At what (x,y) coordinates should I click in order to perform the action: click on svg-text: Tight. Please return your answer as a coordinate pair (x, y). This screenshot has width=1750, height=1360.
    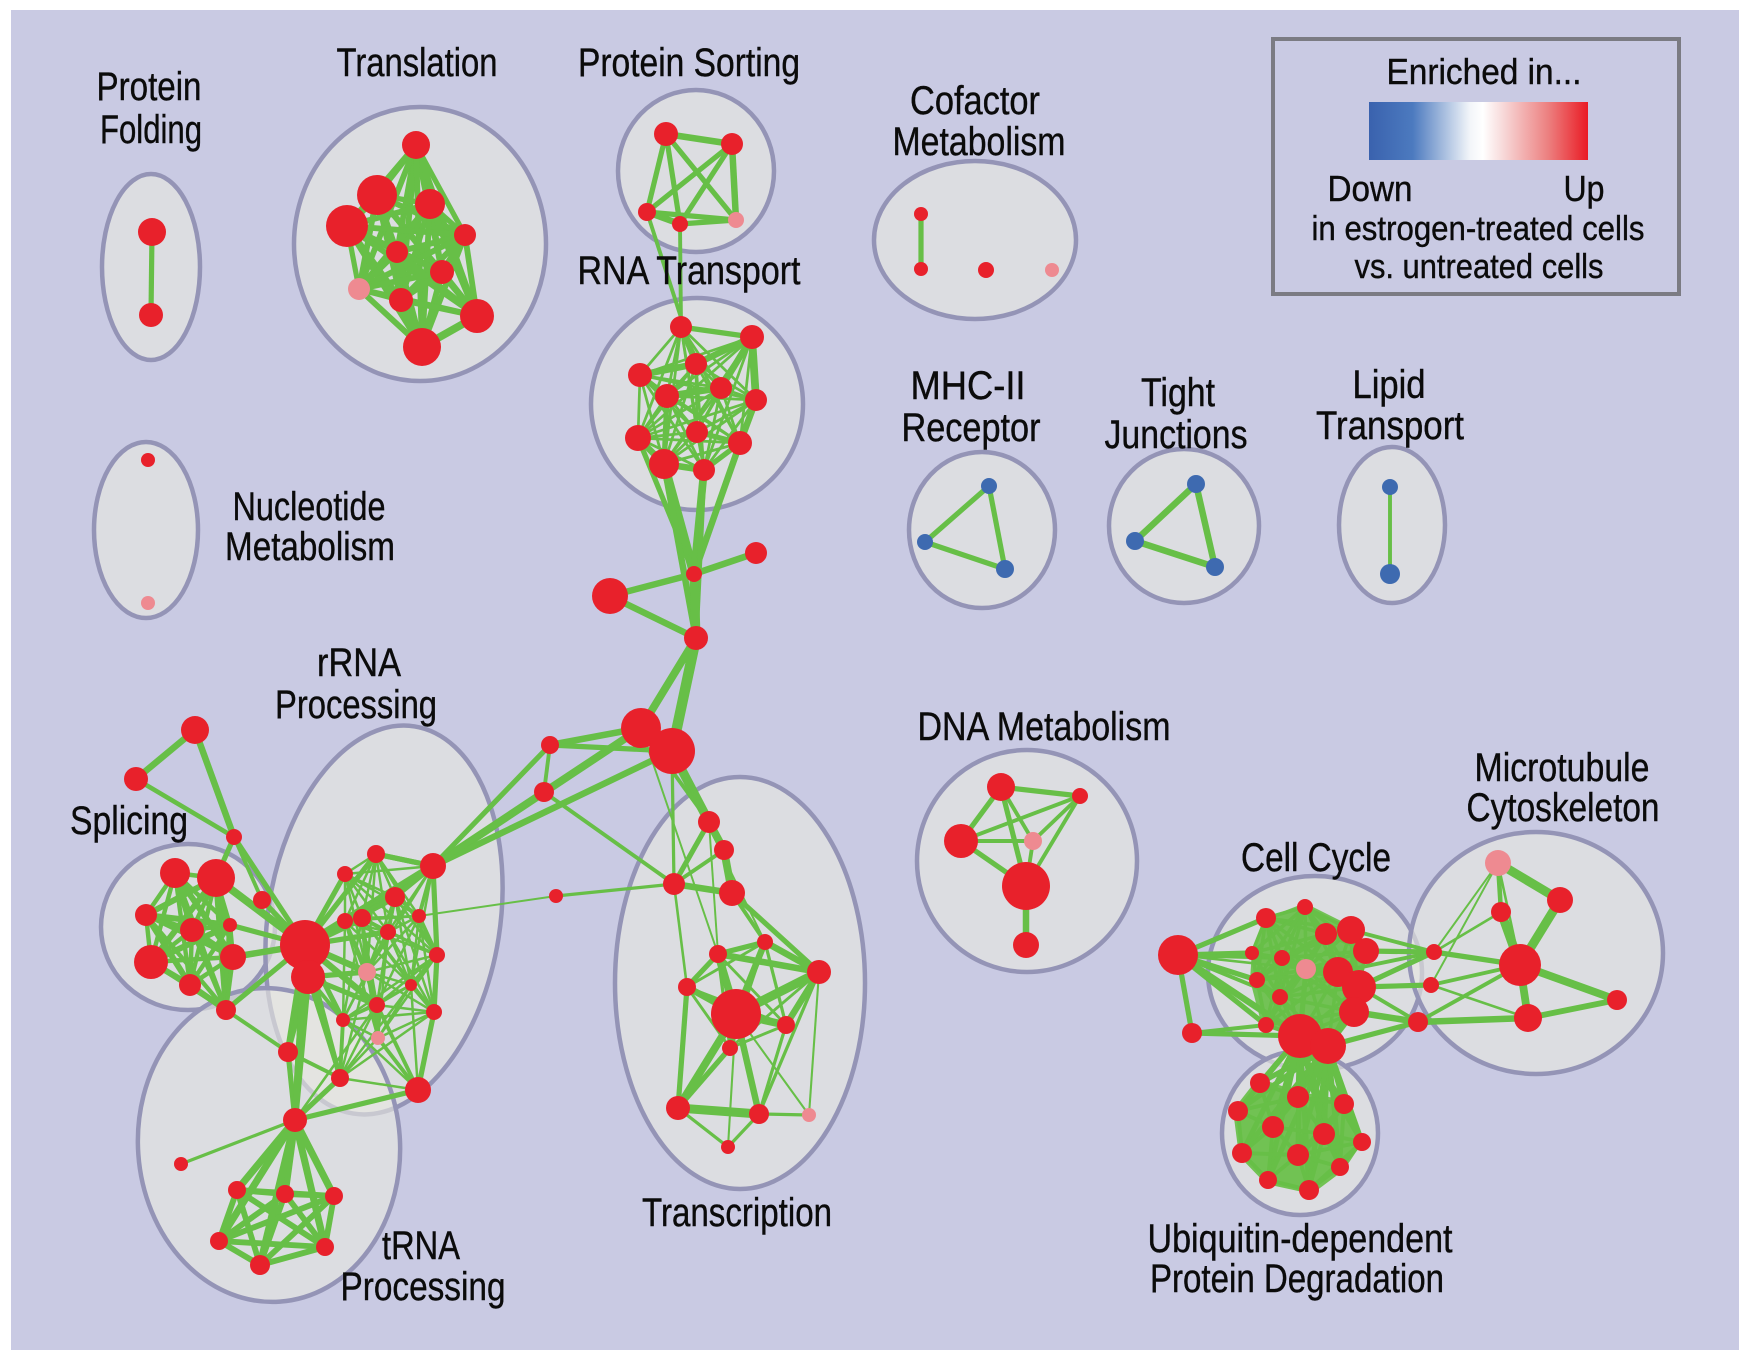
    Looking at the image, I should click on (1178, 393).